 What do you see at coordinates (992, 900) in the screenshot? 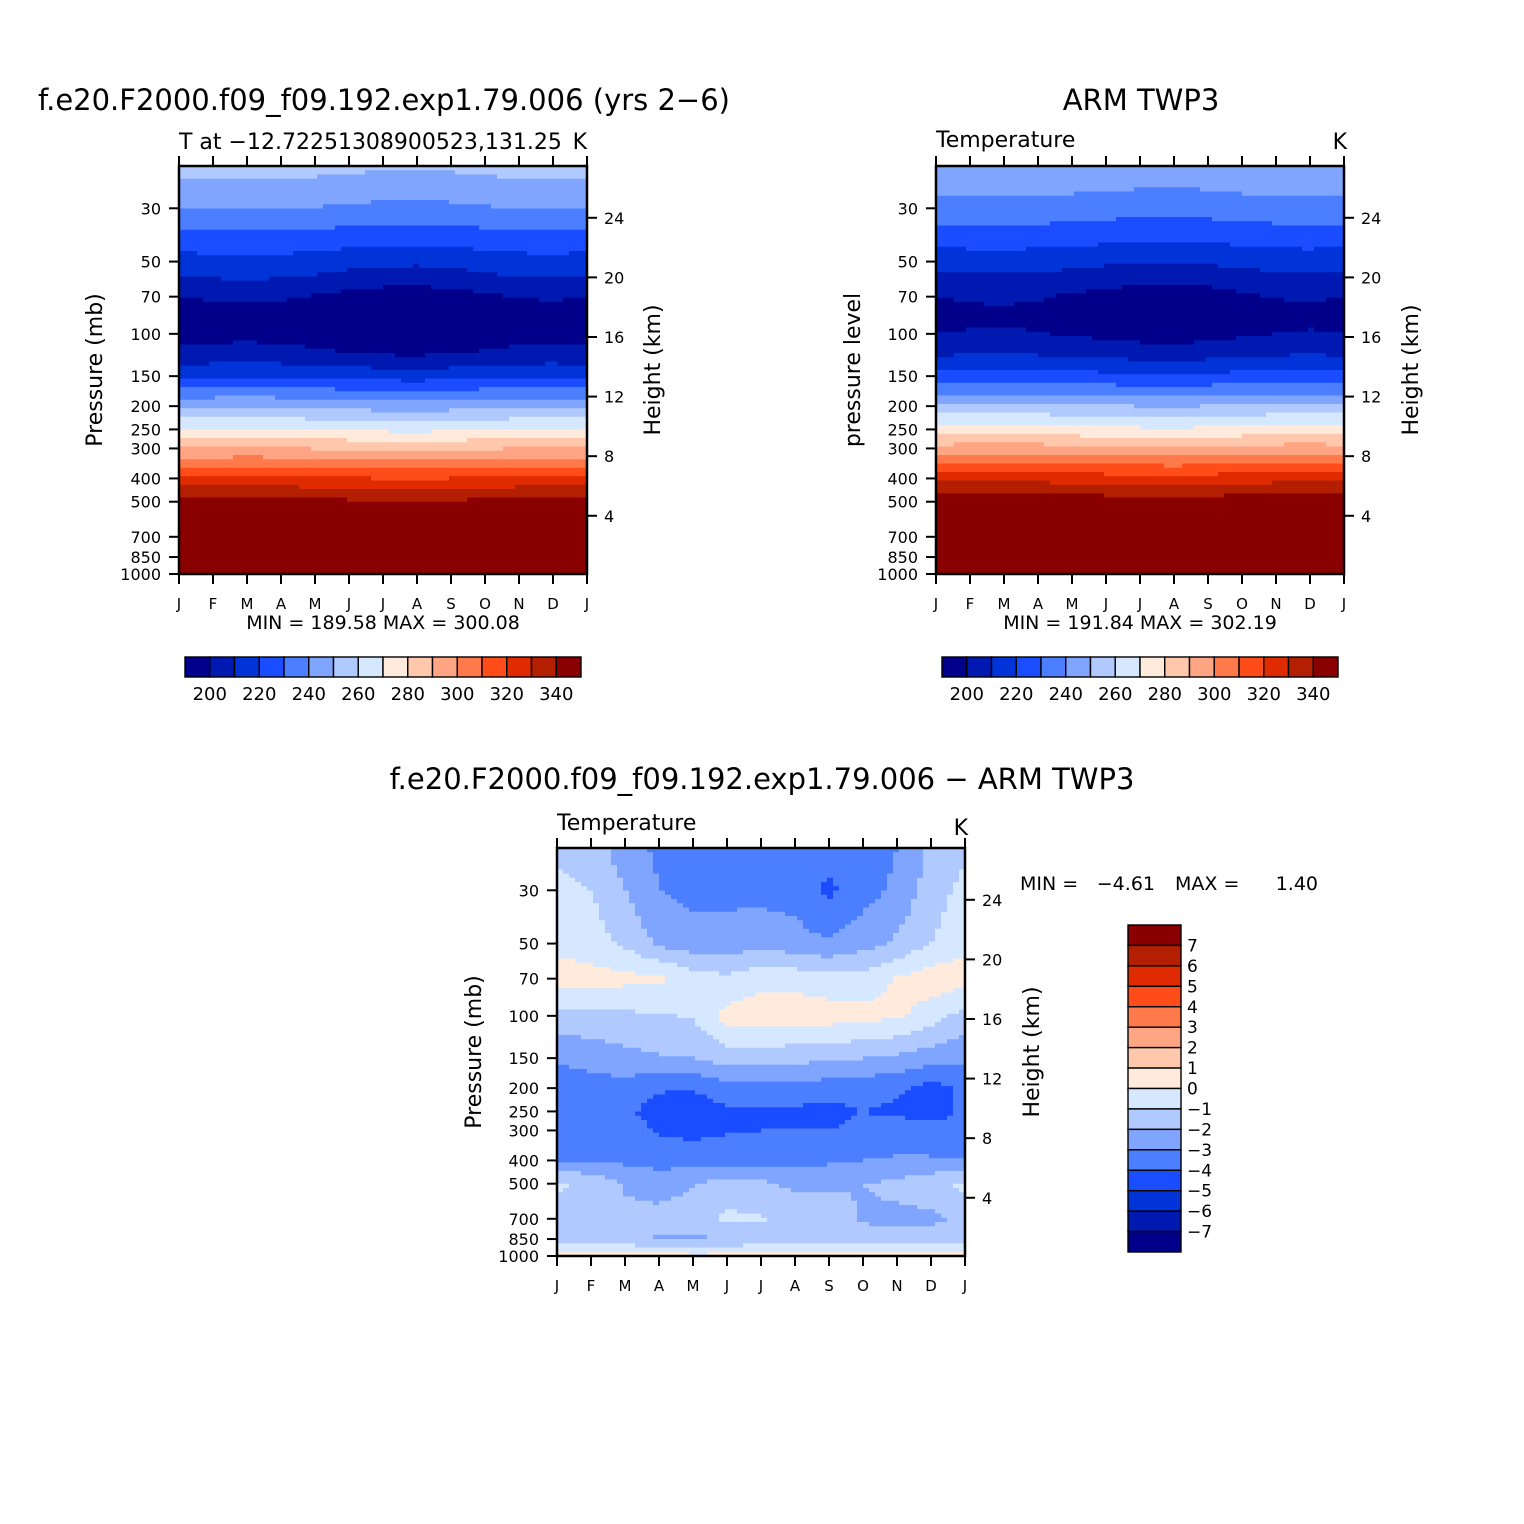
I see `y2-tick-label: 24` at bounding box center [992, 900].